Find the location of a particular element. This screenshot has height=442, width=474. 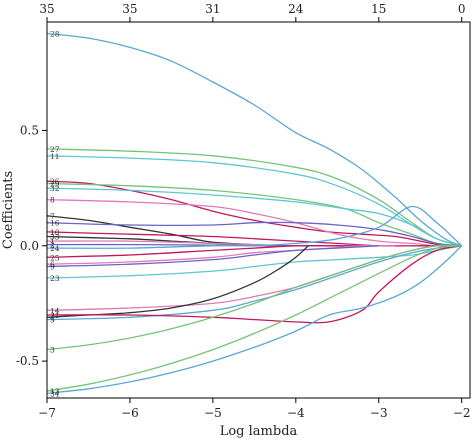

series-label-14: 14 is located at coordinates (55, 310).